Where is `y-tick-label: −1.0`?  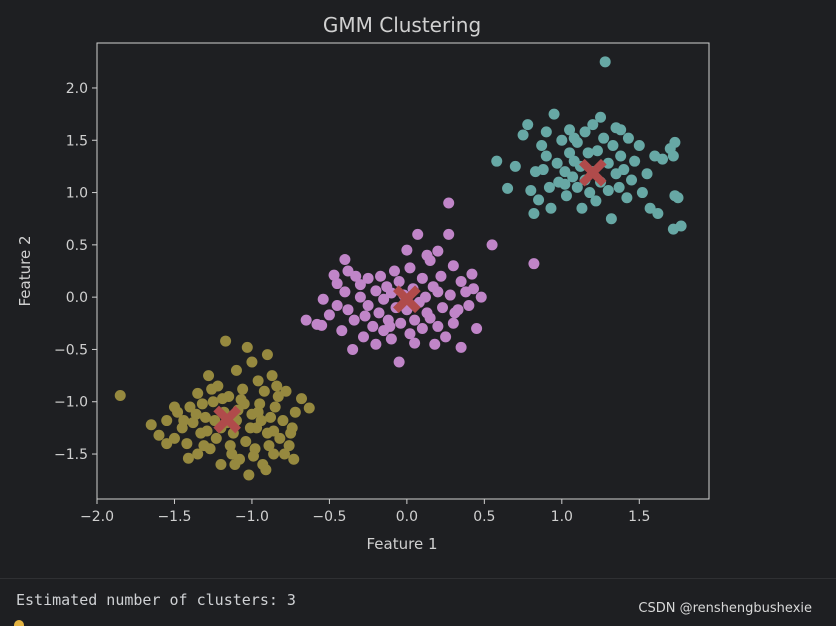
y-tick-label: −1.0 is located at coordinates (71, 403).